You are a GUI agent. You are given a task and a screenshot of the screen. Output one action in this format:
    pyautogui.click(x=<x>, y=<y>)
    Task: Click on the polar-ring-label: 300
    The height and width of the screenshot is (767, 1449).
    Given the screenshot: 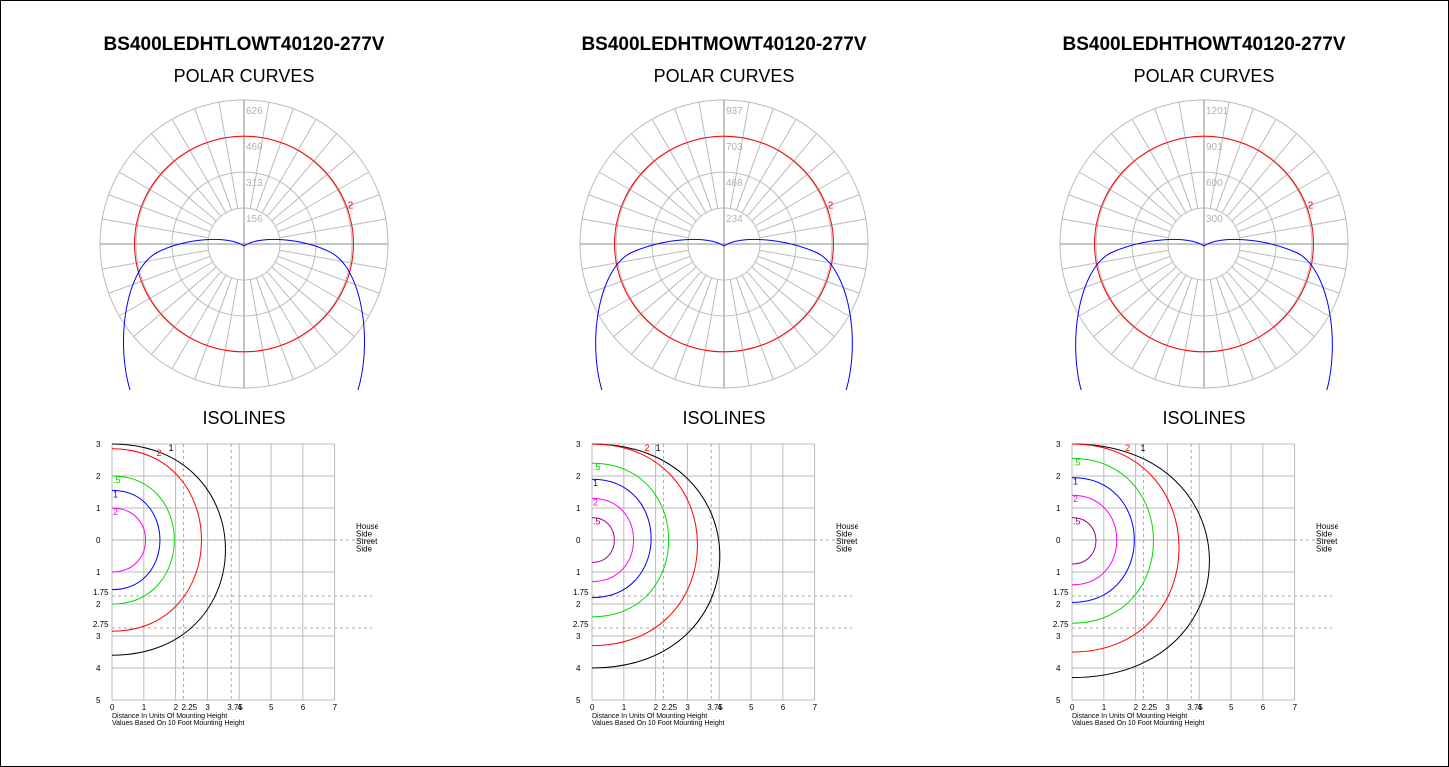 What is the action you would take?
    pyautogui.click(x=1214, y=219)
    